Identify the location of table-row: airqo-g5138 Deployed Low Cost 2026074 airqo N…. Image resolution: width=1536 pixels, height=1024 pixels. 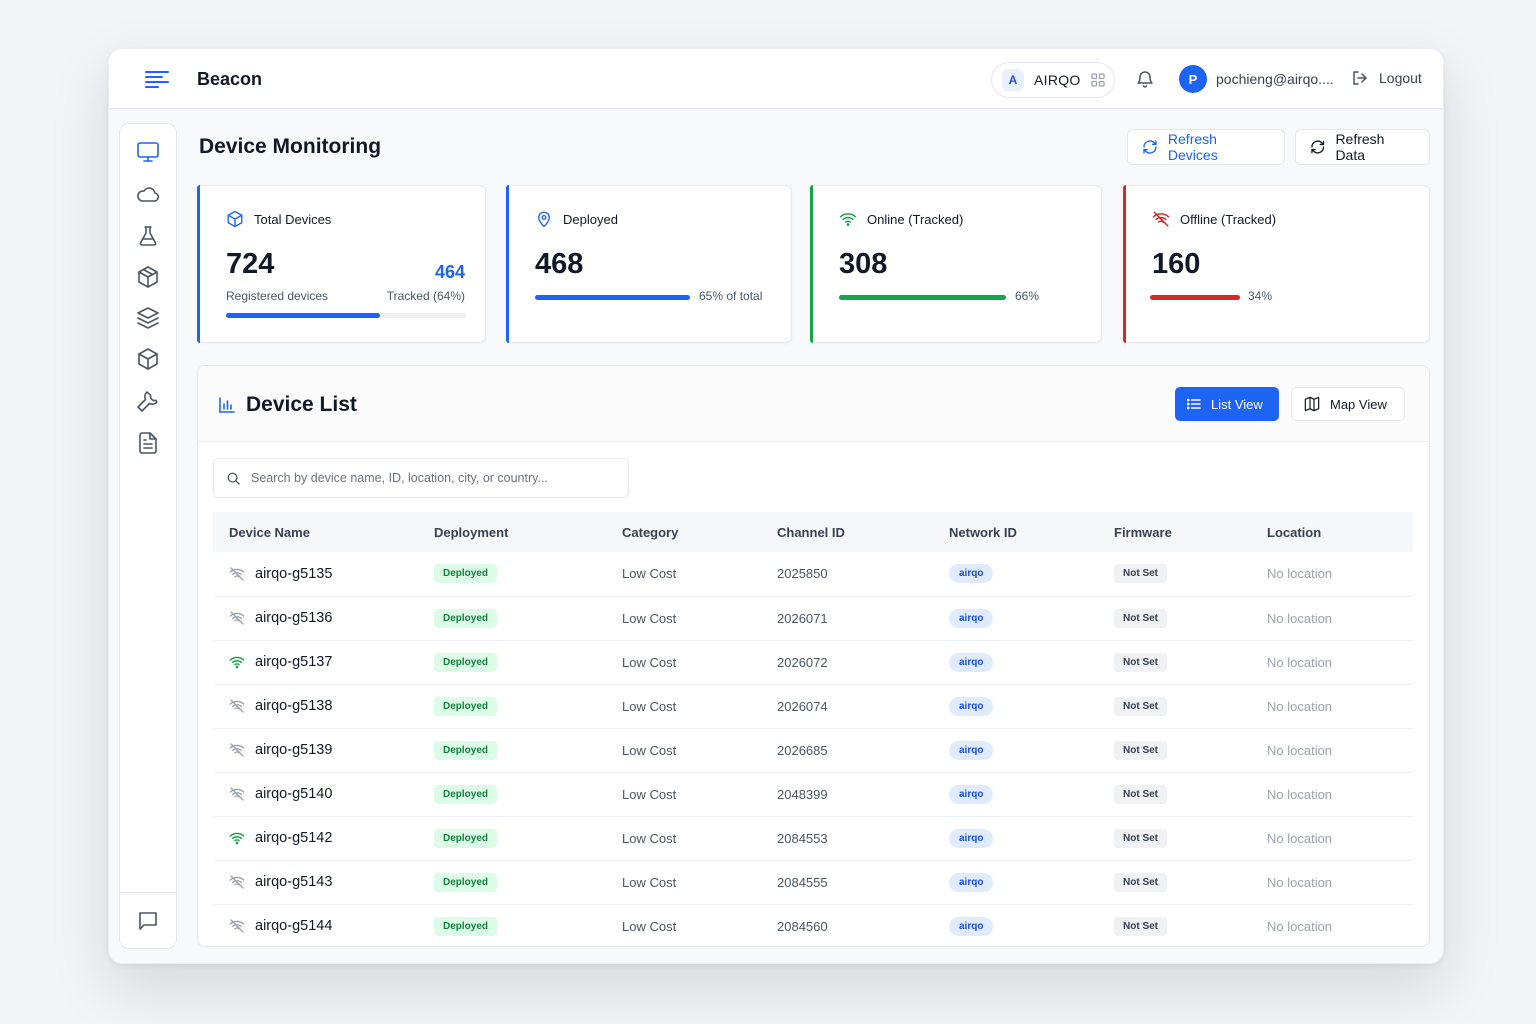
(813, 706).